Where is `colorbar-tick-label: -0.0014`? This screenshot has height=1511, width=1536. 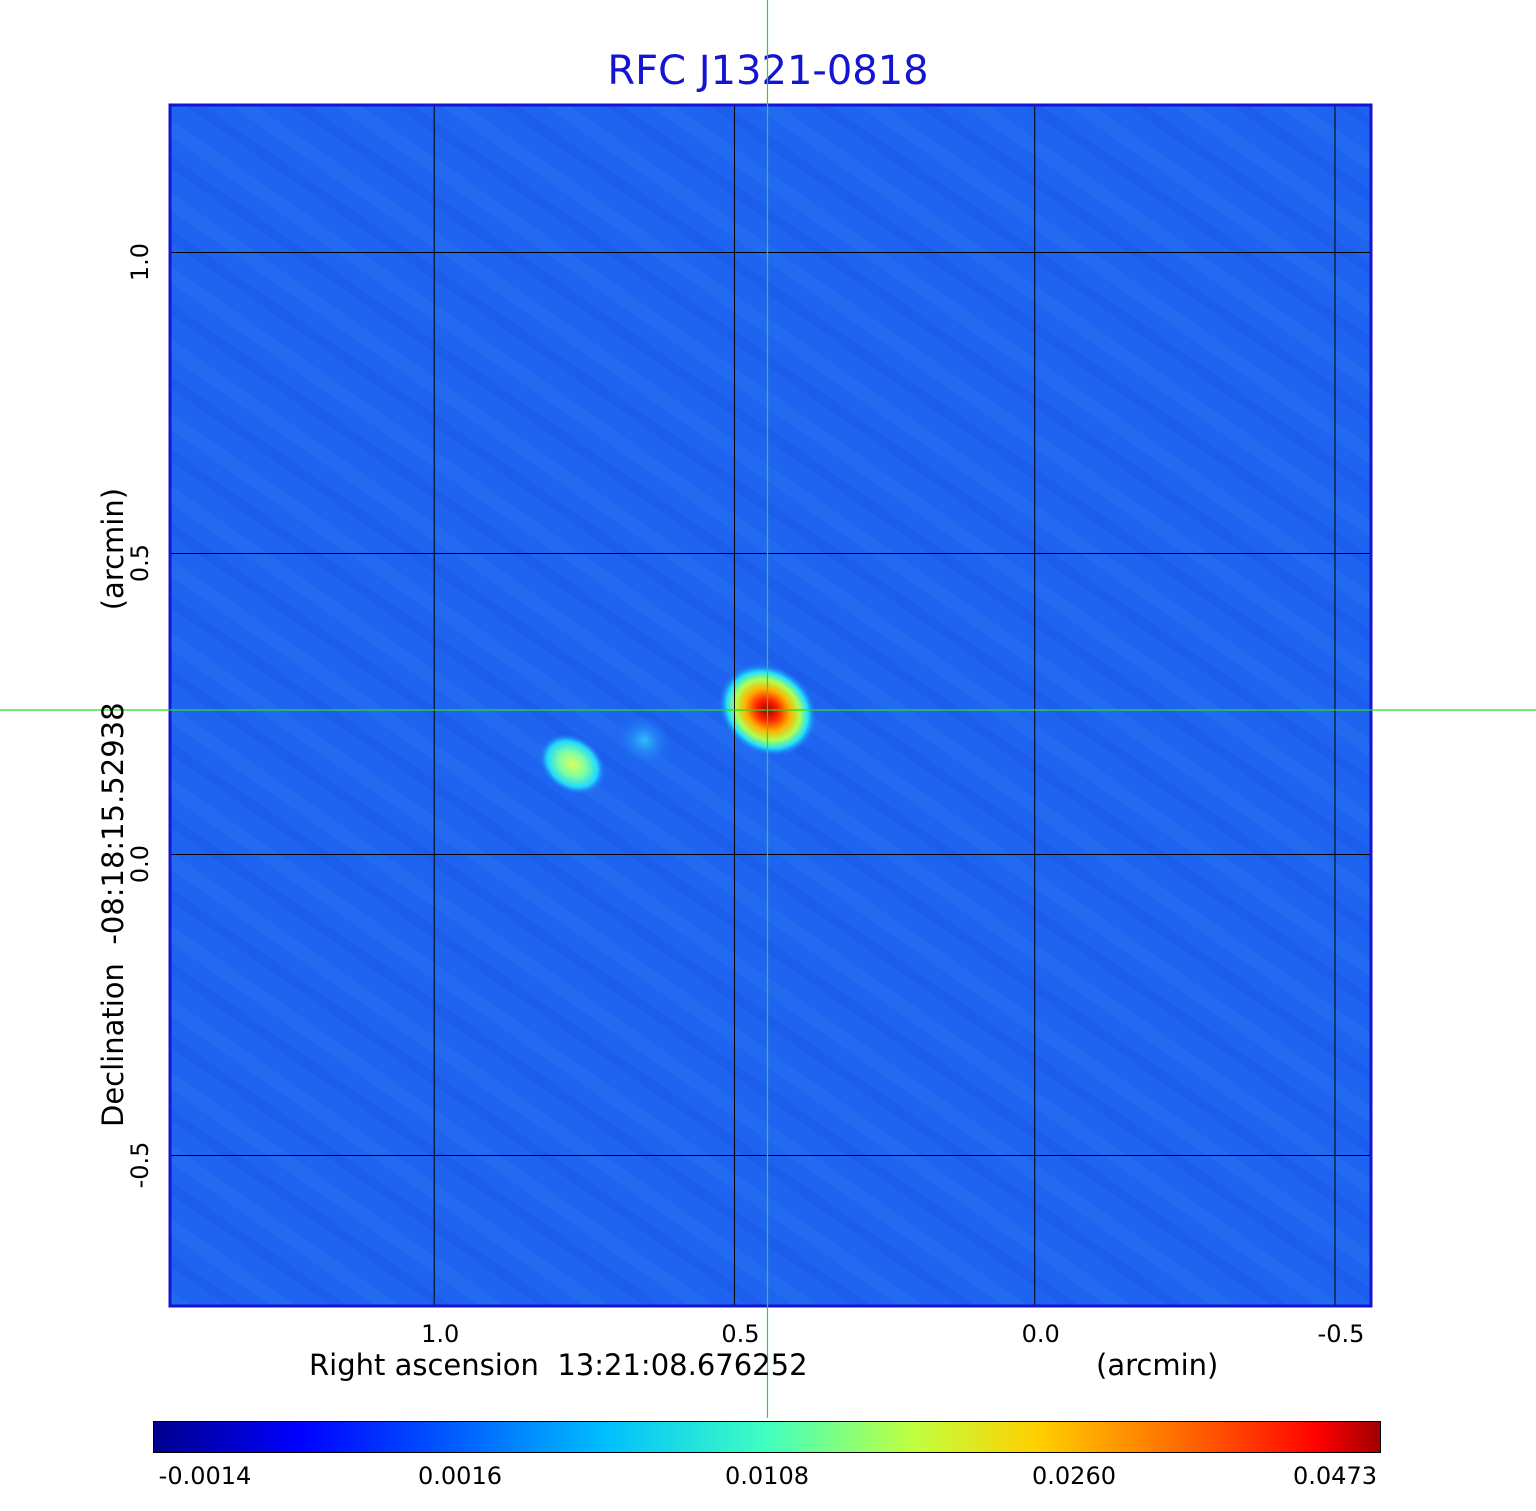
colorbar-tick-label: -0.0014 is located at coordinates (205, 1476).